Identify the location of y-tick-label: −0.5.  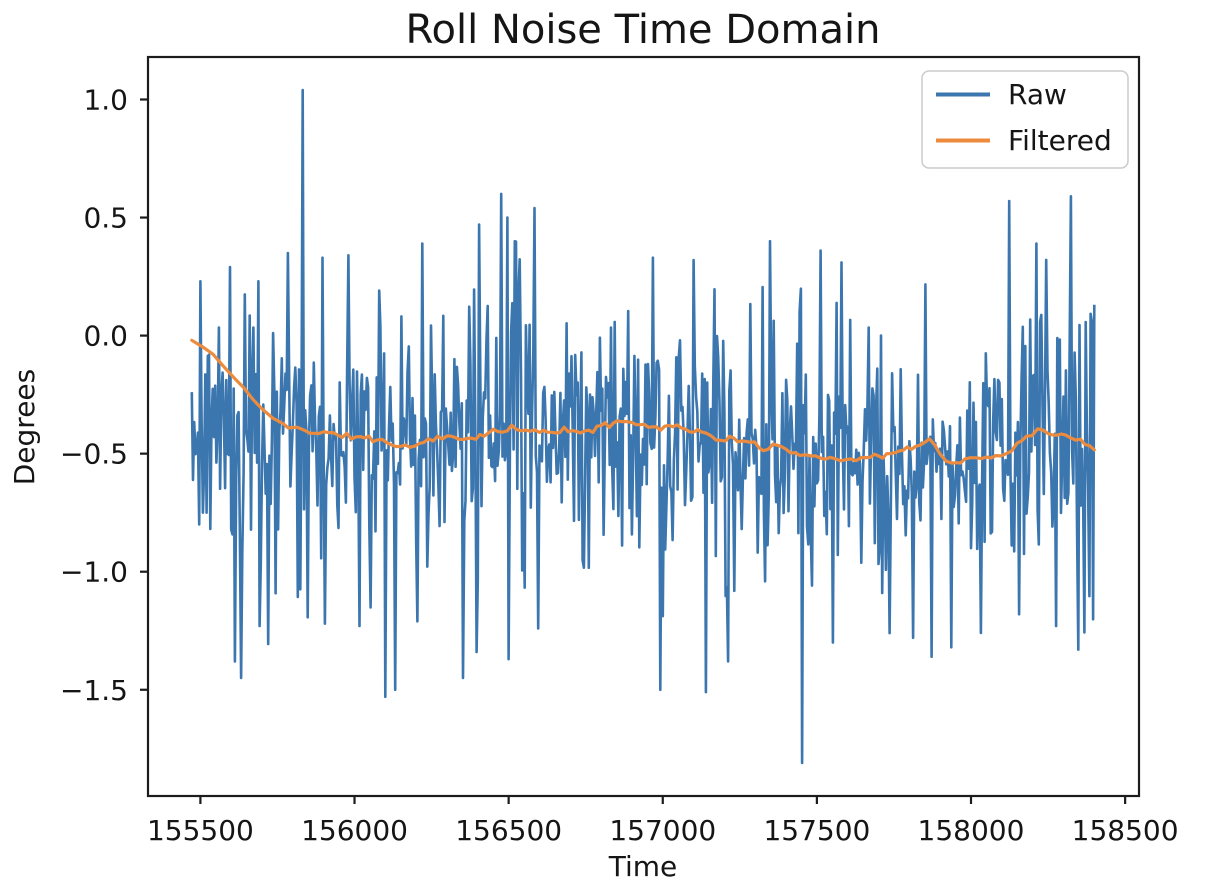
(94, 454).